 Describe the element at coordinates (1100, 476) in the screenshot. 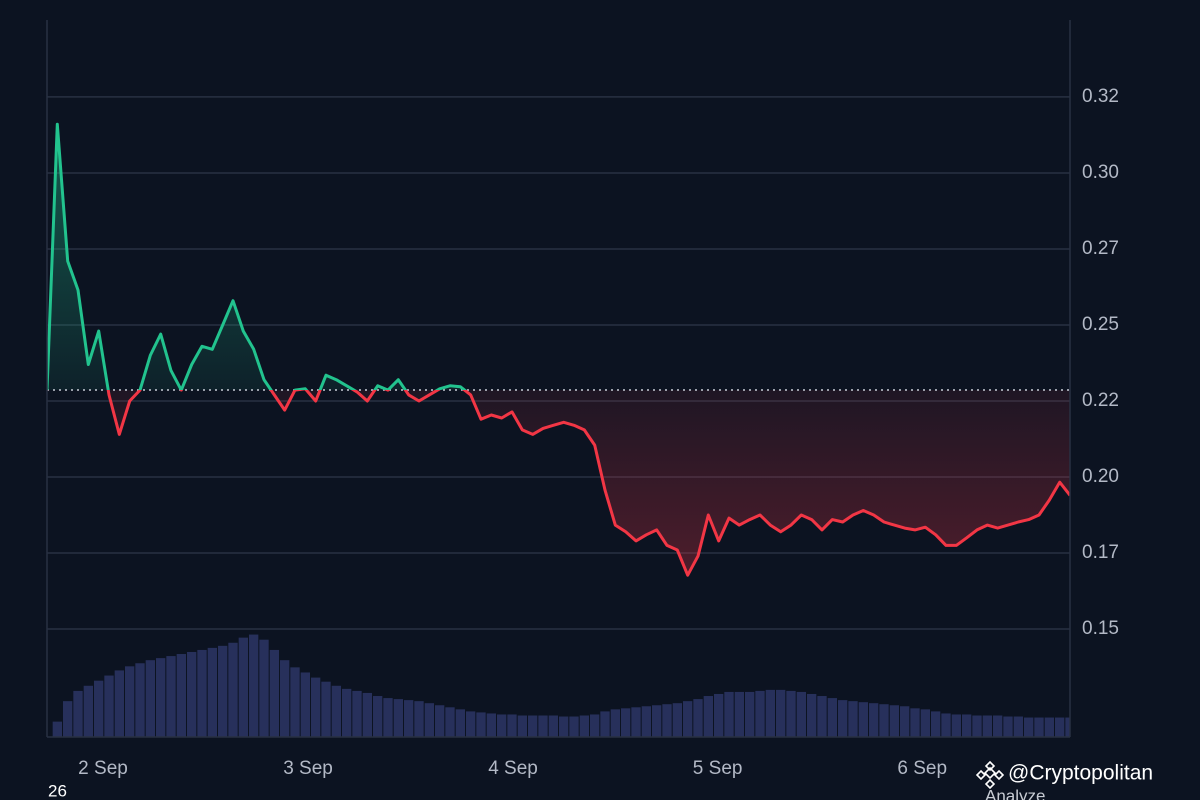

I see `y-tick-label: 0.20` at that location.